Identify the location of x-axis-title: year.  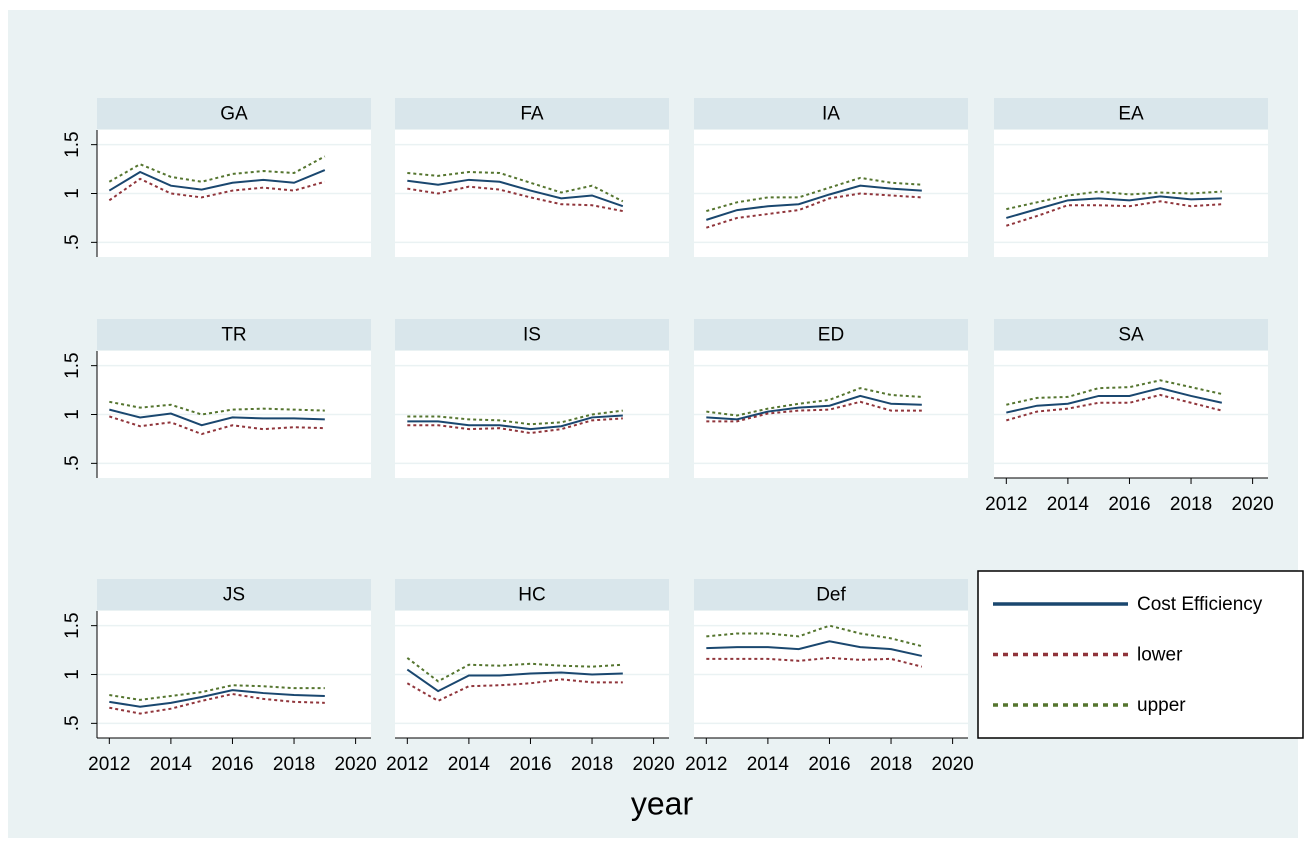
(662, 803).